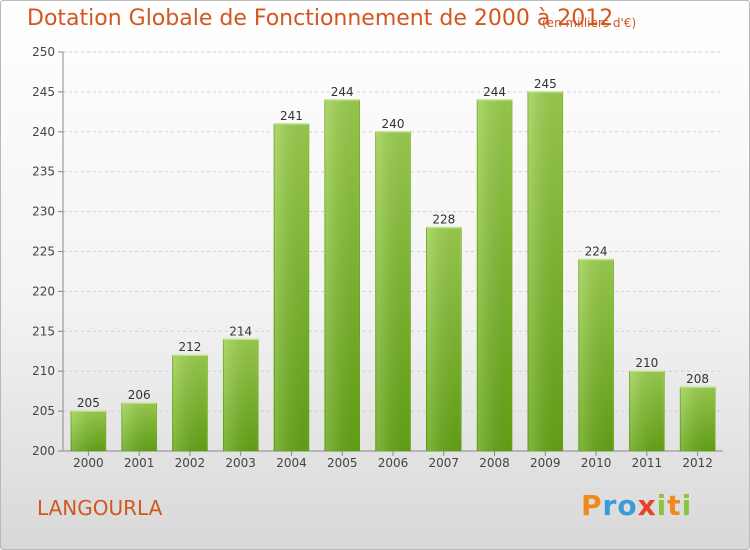 This screenshot has width=750, height=550. What do you see at coordinates (545, 463) in the screenshot?
I see `x-tick-label-2009: 2009` at bounding box center [545, 463].